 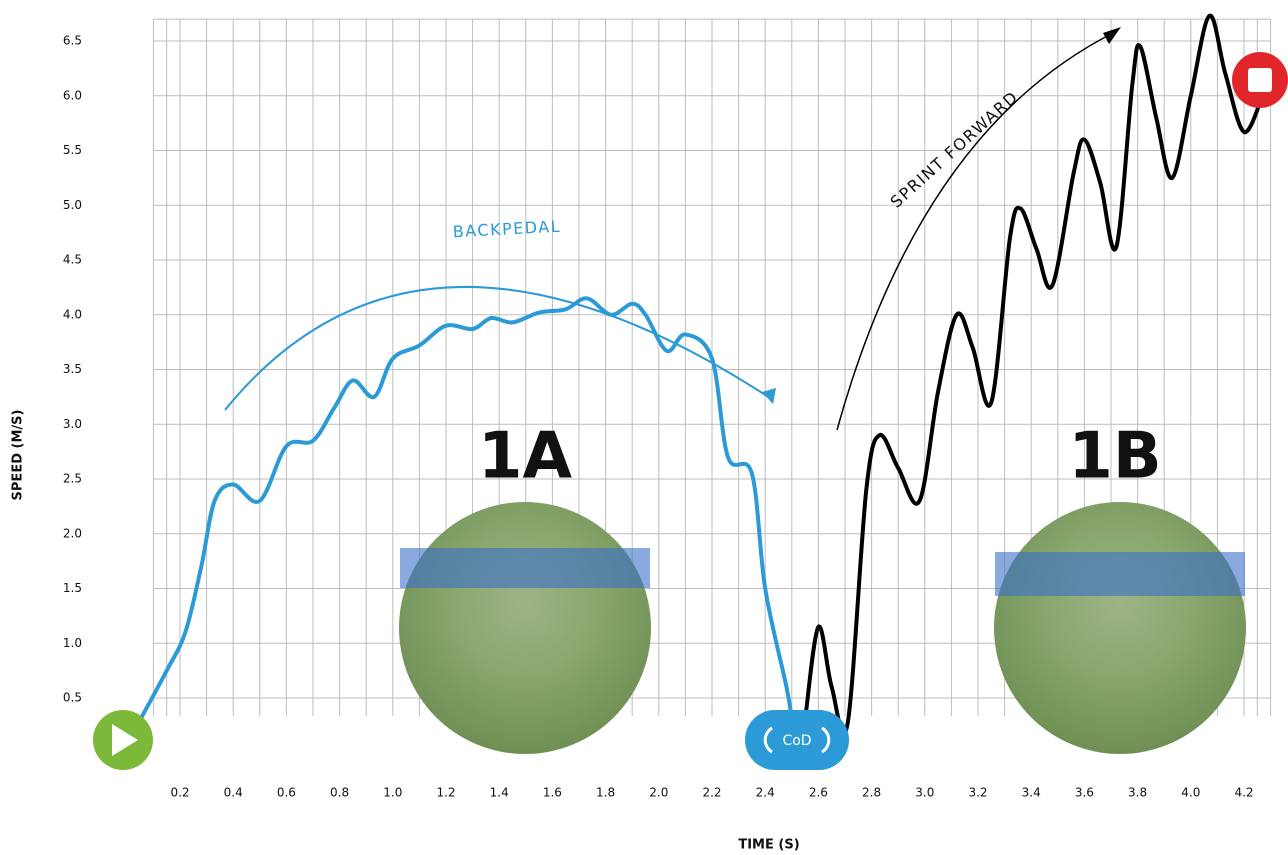 What do you see at coordinates (954, 149) in the screenshot?
I see `sprint-label: SPRINT FORWARD` at bounding box center [954, 149].